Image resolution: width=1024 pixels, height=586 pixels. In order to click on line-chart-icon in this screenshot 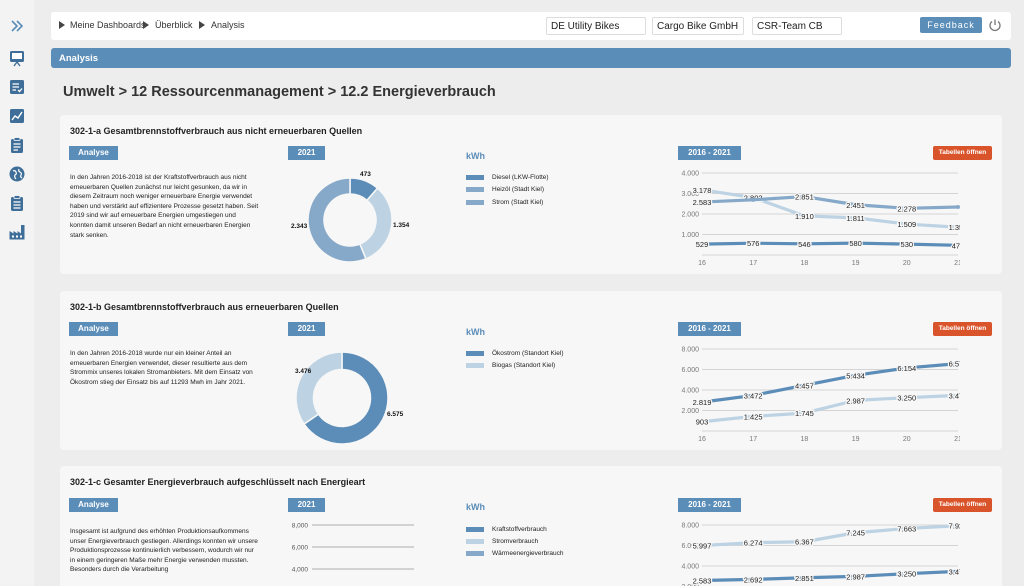, I will do `click(17, 116)`.